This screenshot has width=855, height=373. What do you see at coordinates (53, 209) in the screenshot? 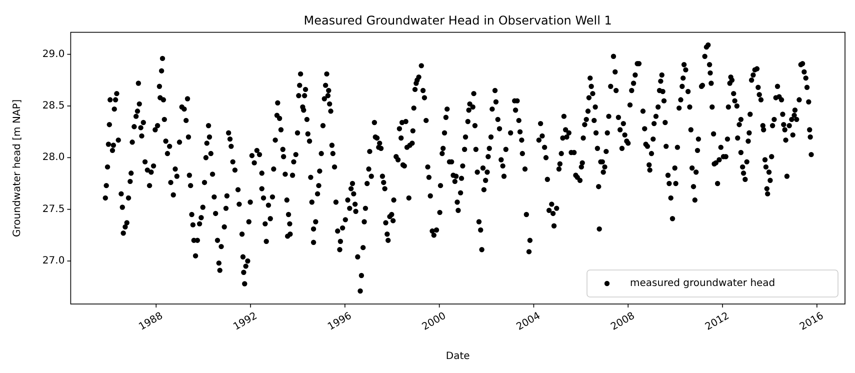
I see `y-tick-label: 27.5` at bounding box center [53, 209].